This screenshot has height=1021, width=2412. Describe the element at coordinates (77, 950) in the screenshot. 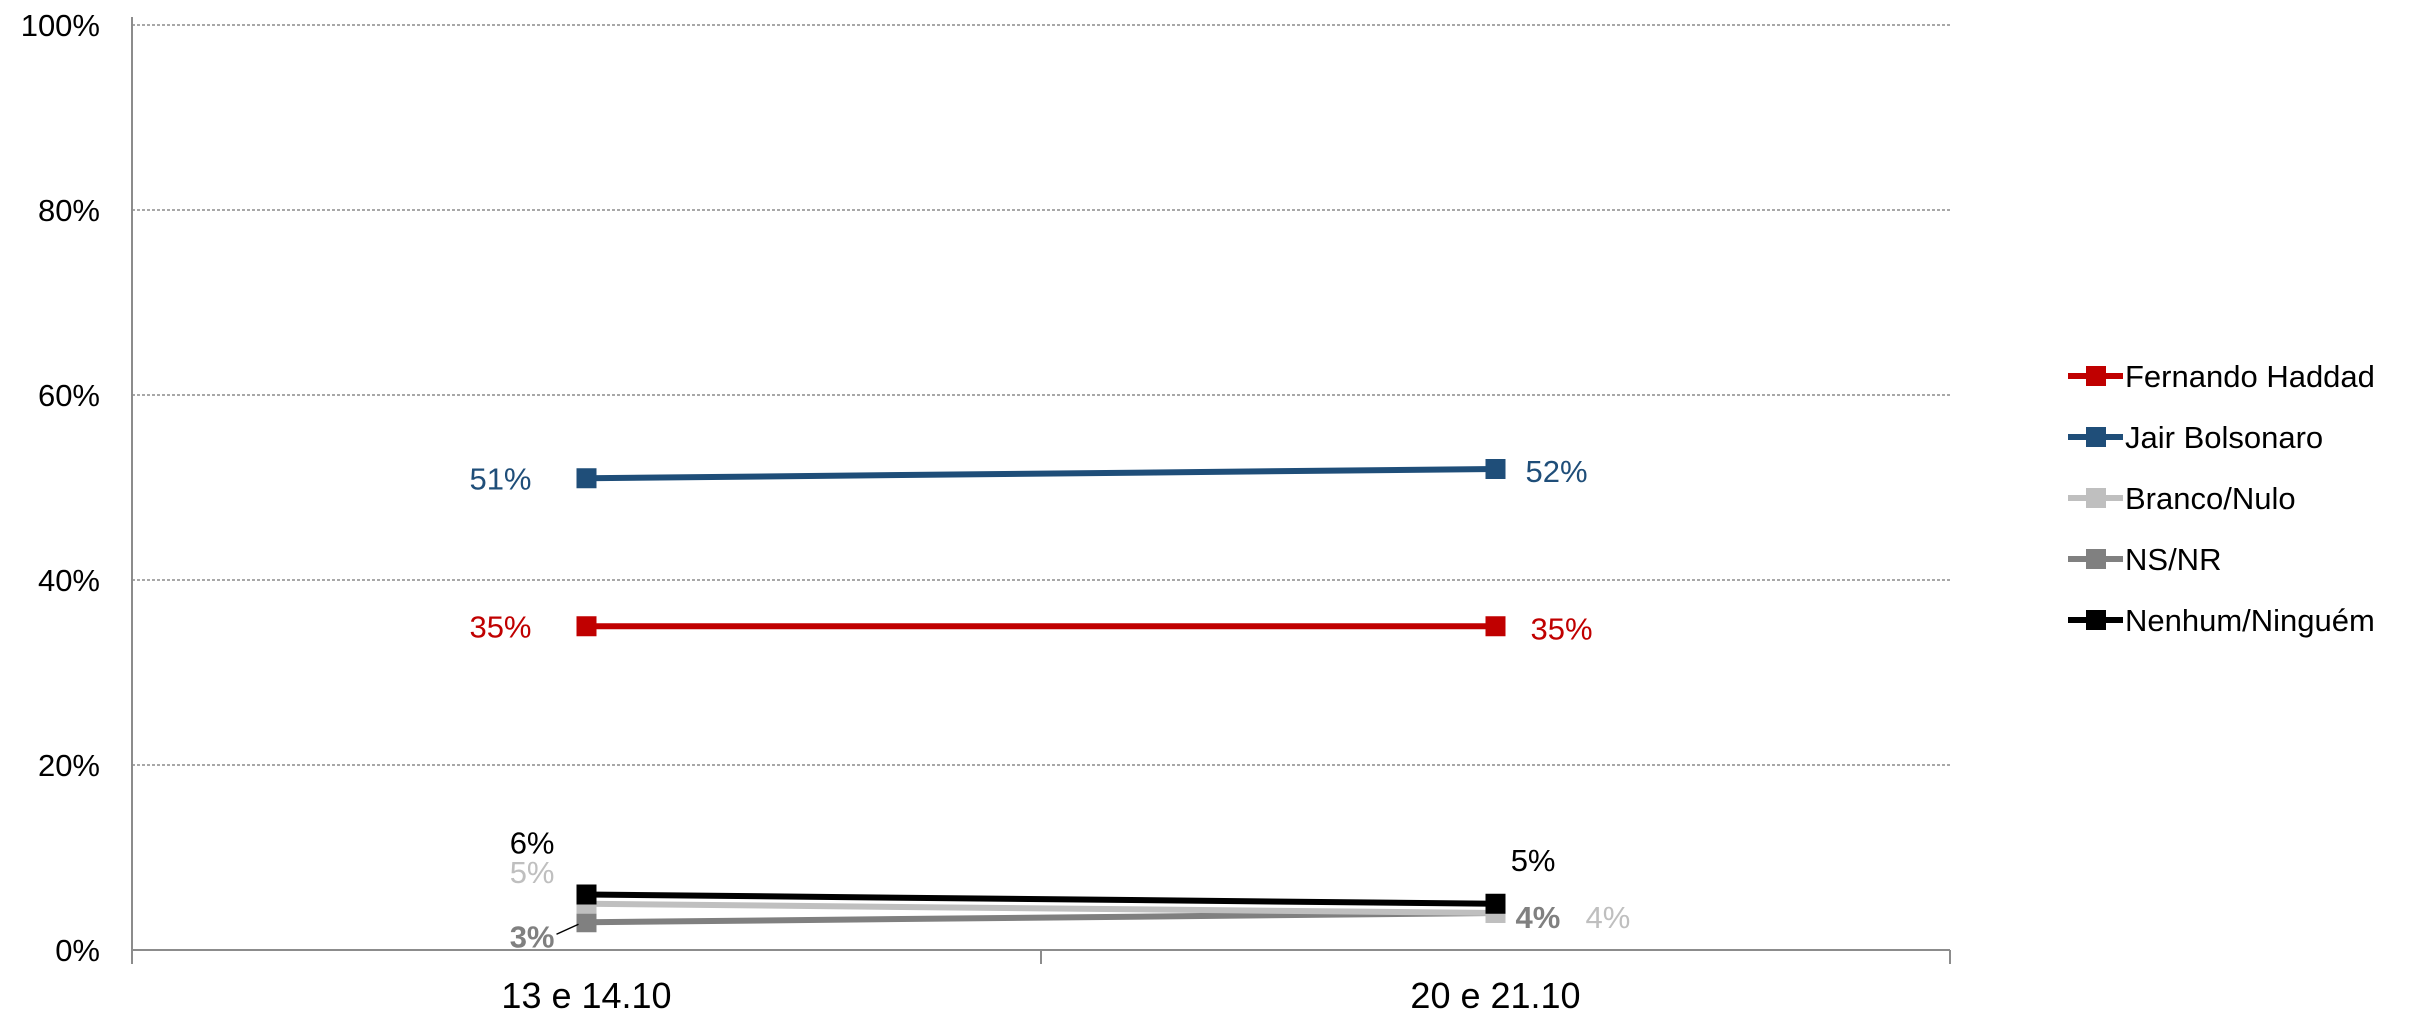

I see `y-tick-label: 0%` at that location.